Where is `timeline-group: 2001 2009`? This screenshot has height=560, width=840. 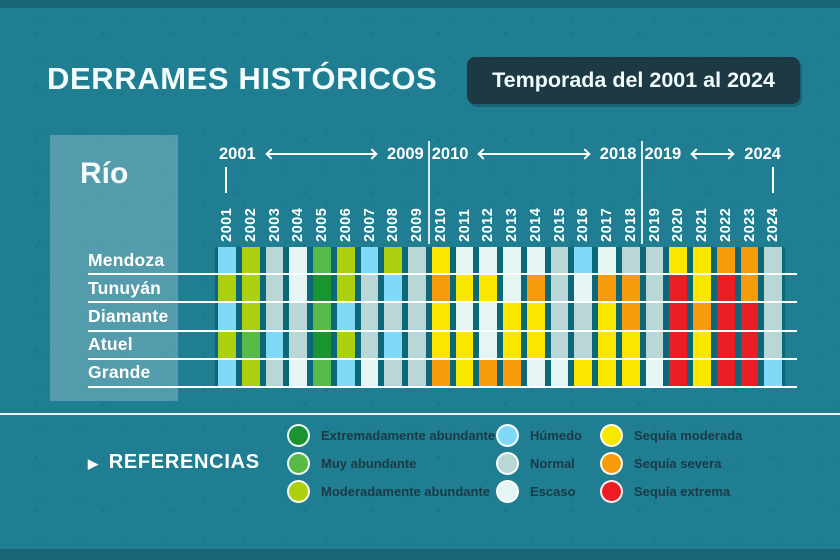 timeline-group: 2001 2009 is located at coordinates (321, 154).